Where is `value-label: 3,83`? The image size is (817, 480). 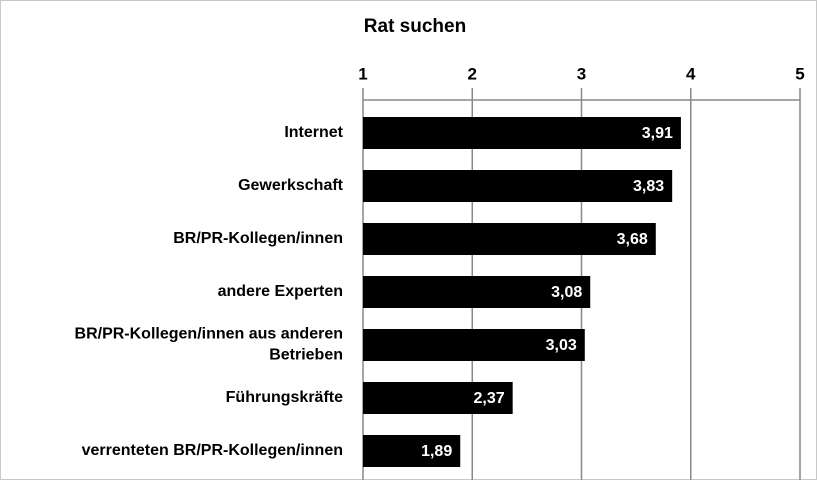 value-label: 3,83 is located at coordinates (648, 186).